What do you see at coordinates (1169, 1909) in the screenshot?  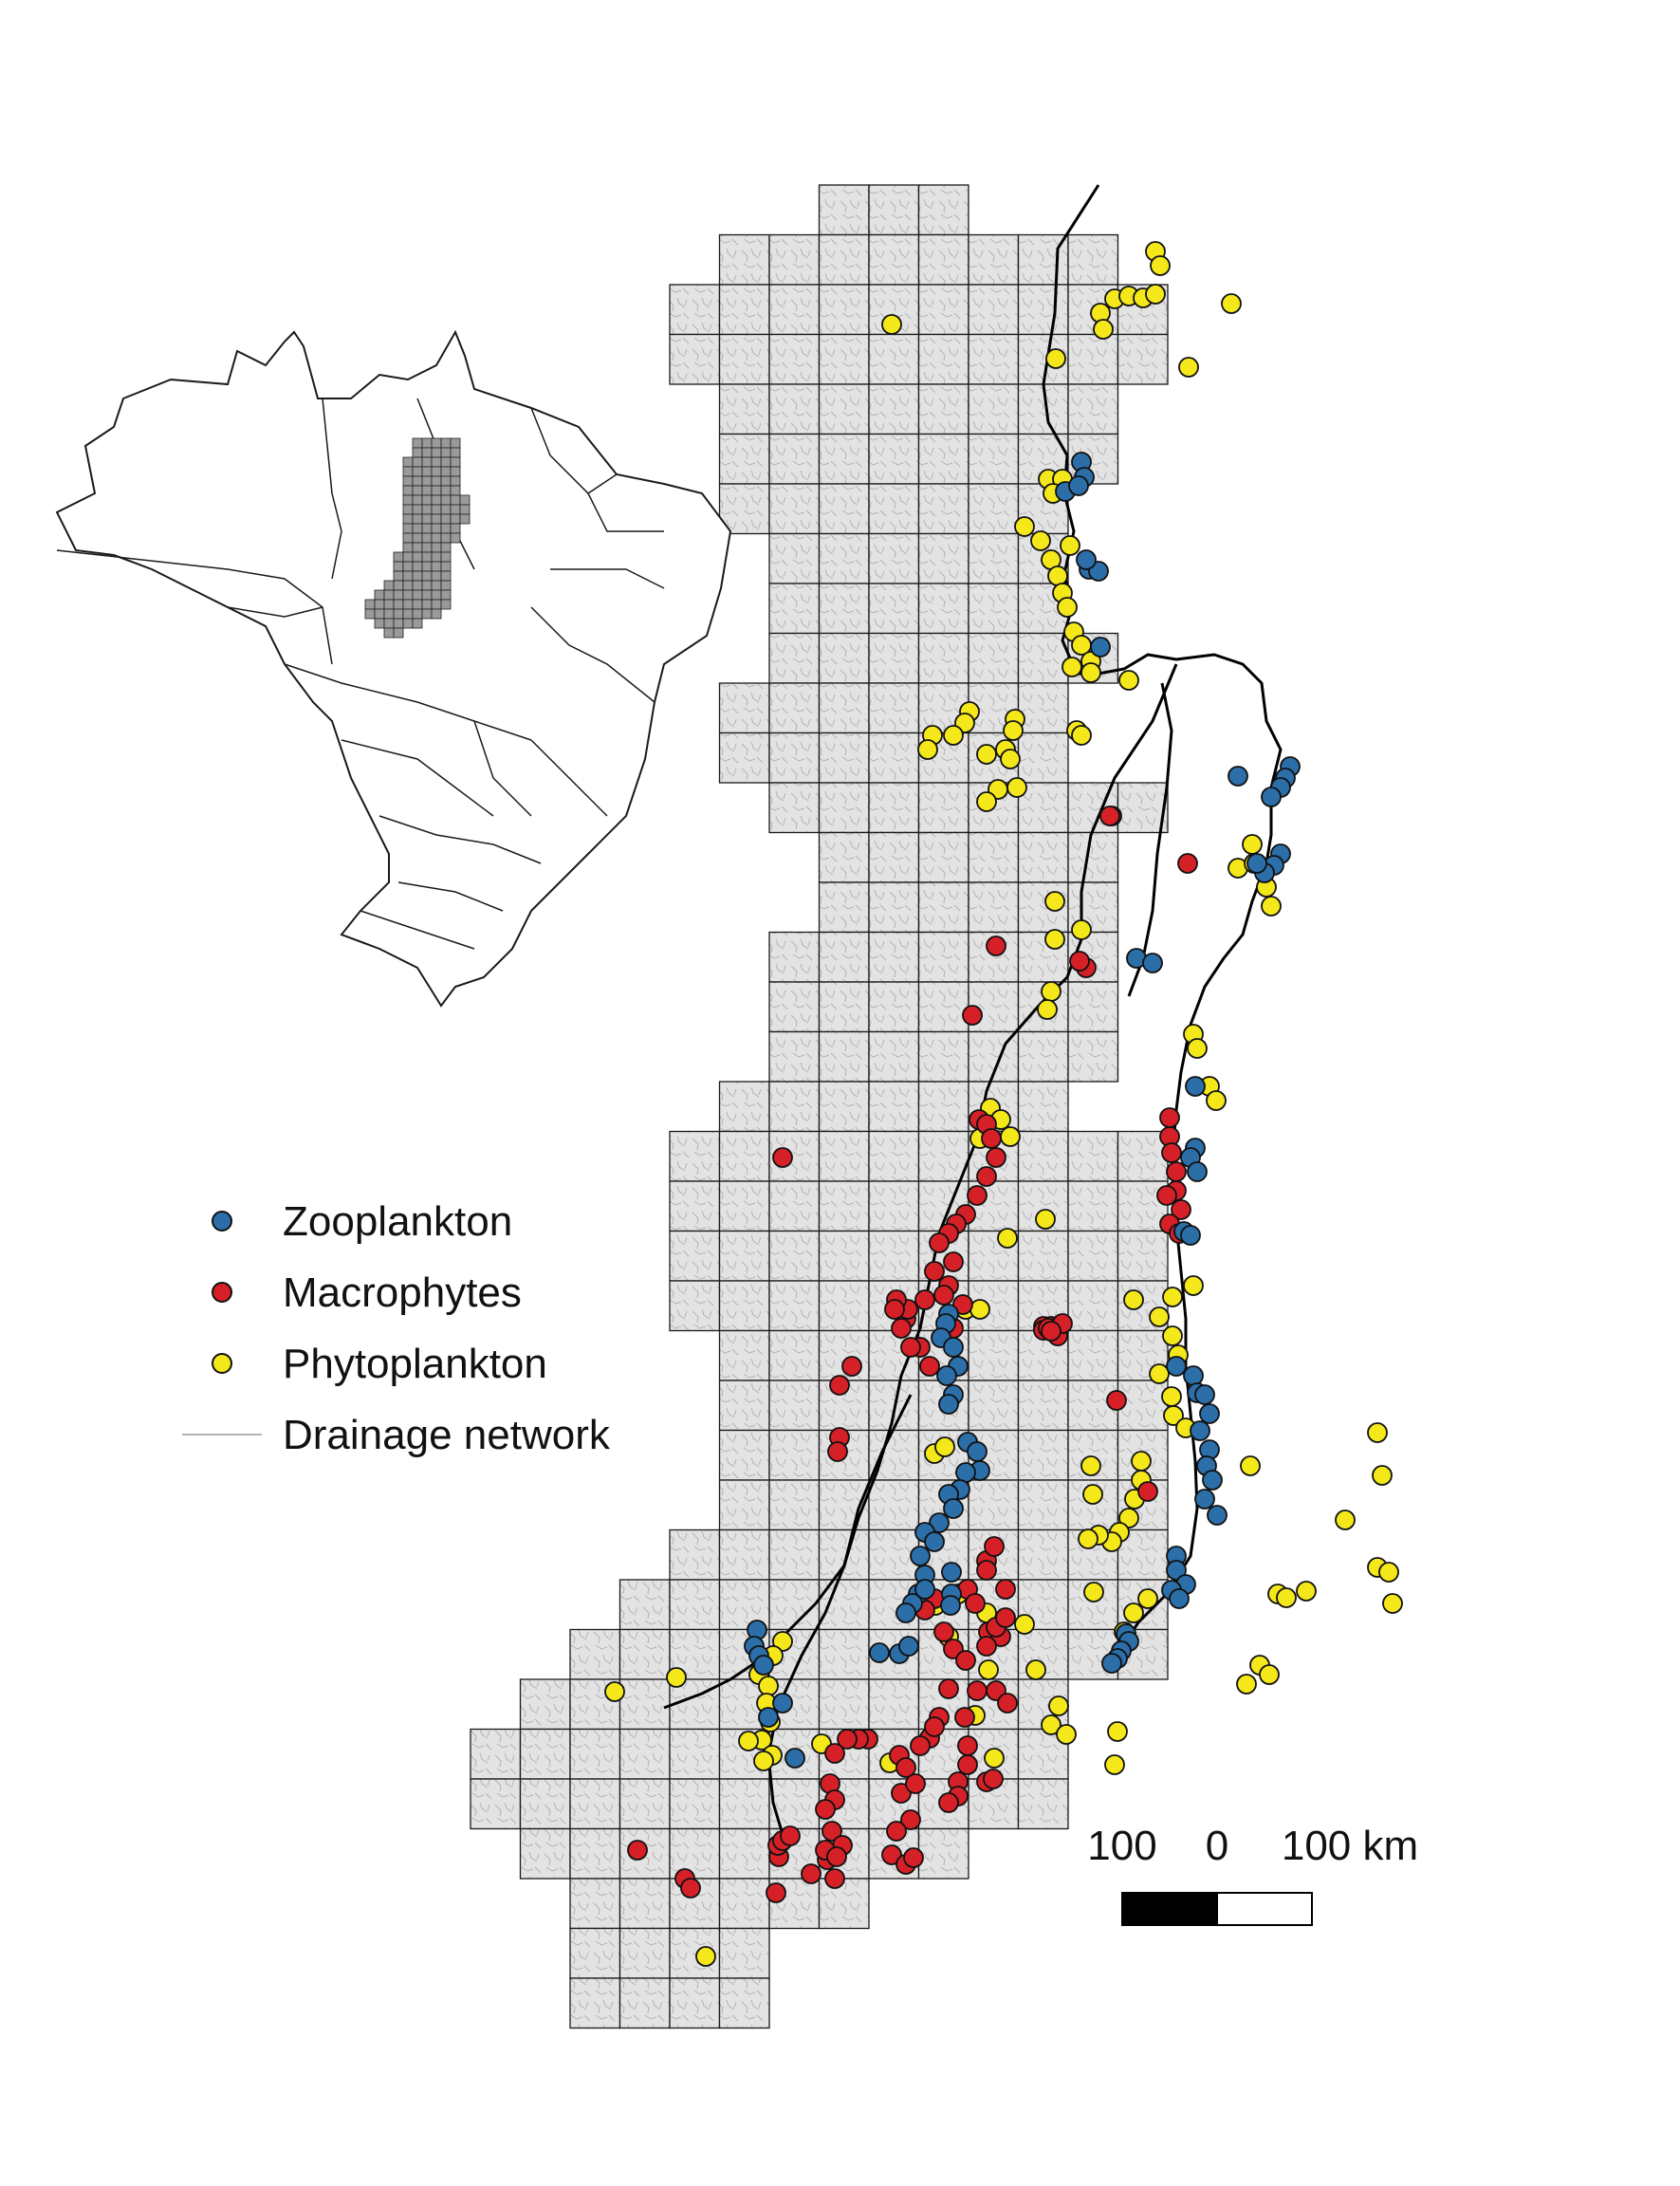 I see `scale-bar-black` at bounding box center [1169, 1909].